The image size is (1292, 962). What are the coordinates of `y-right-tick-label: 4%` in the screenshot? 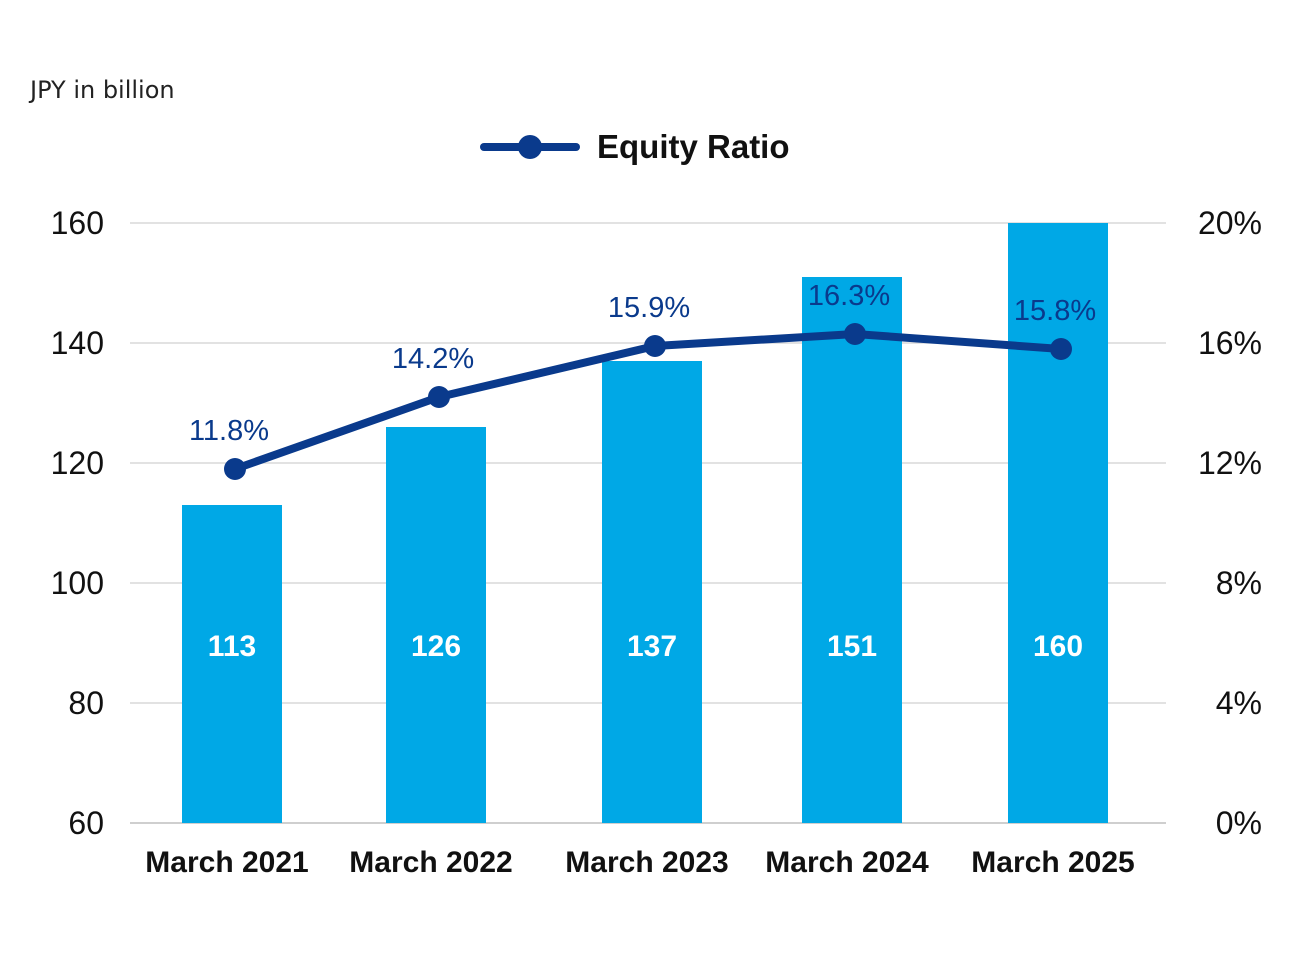 It's located at (1239, 703).